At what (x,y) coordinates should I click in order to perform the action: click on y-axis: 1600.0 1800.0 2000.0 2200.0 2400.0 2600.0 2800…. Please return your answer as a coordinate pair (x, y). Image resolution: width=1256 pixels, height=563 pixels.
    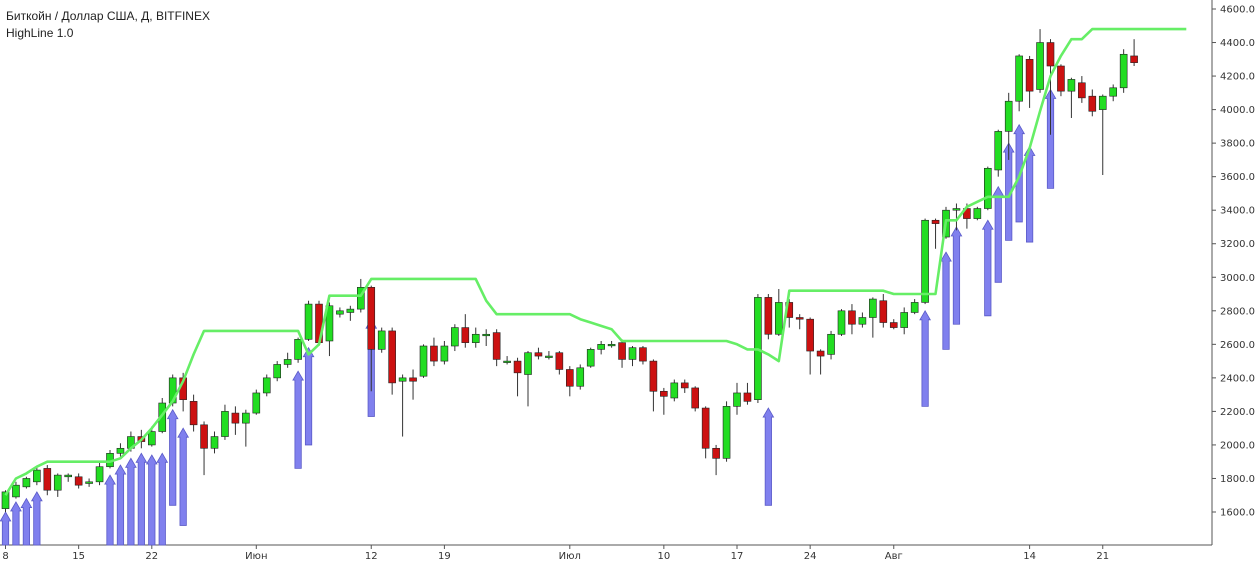
    Looking at the image, I should click on (1233, 272).